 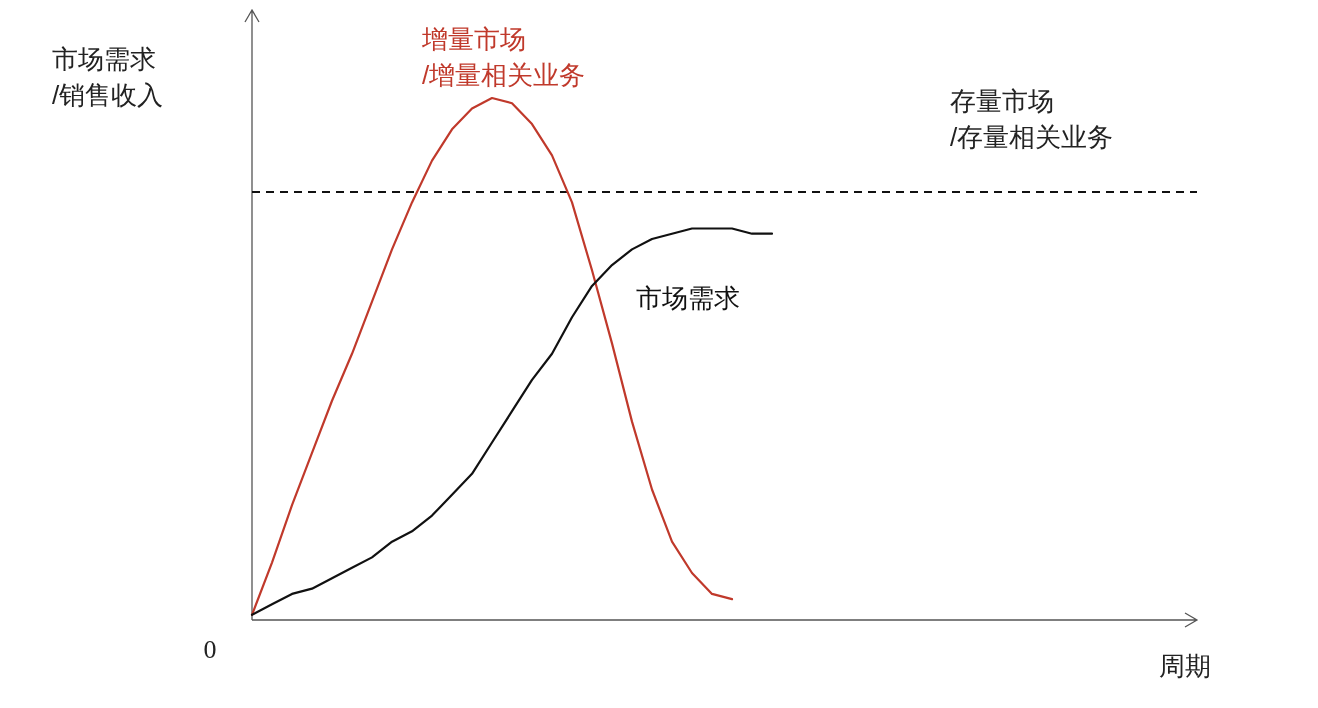 I want to click on x-axis-title: 周期, so click(x=1185, y=666).